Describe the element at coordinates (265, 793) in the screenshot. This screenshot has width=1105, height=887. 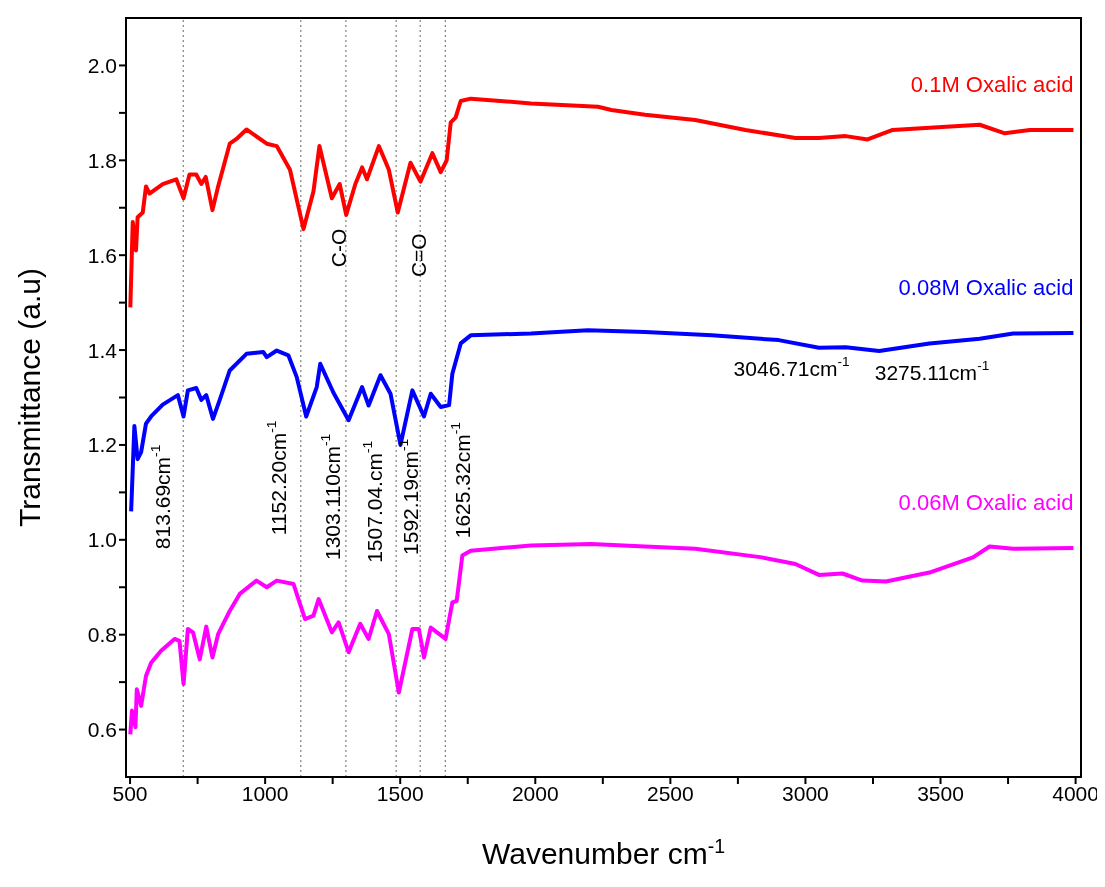
I see `x-tick-label: 1000` at that location.